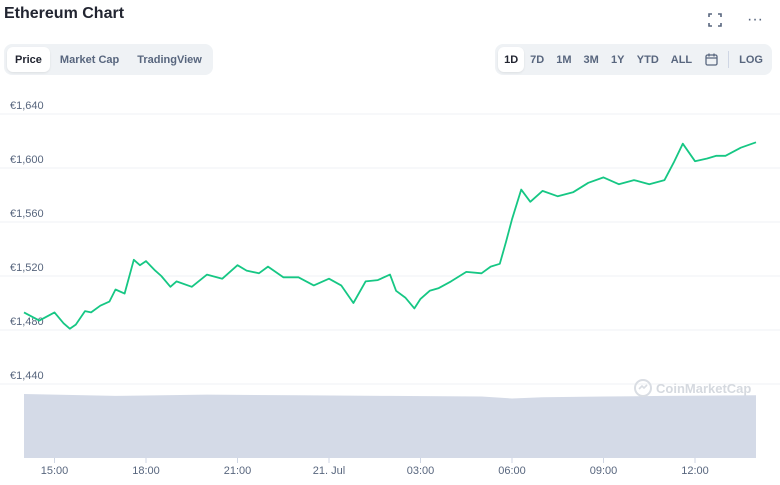  What do you see at coordinates (735, 20) in the screenshot?
I see `top-actions: ···` at bounding box center [735, 20].